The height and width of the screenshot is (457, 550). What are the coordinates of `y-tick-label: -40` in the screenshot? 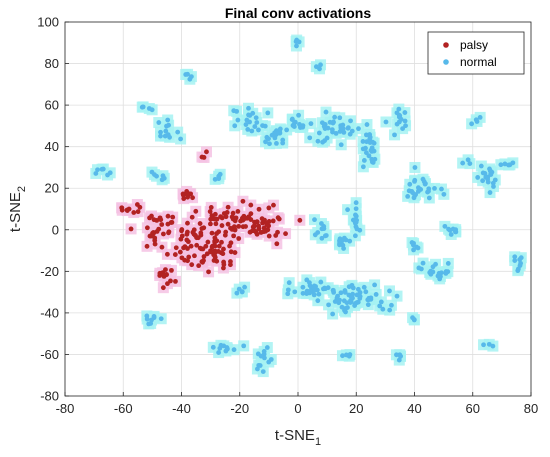 It's located at (49, 312).